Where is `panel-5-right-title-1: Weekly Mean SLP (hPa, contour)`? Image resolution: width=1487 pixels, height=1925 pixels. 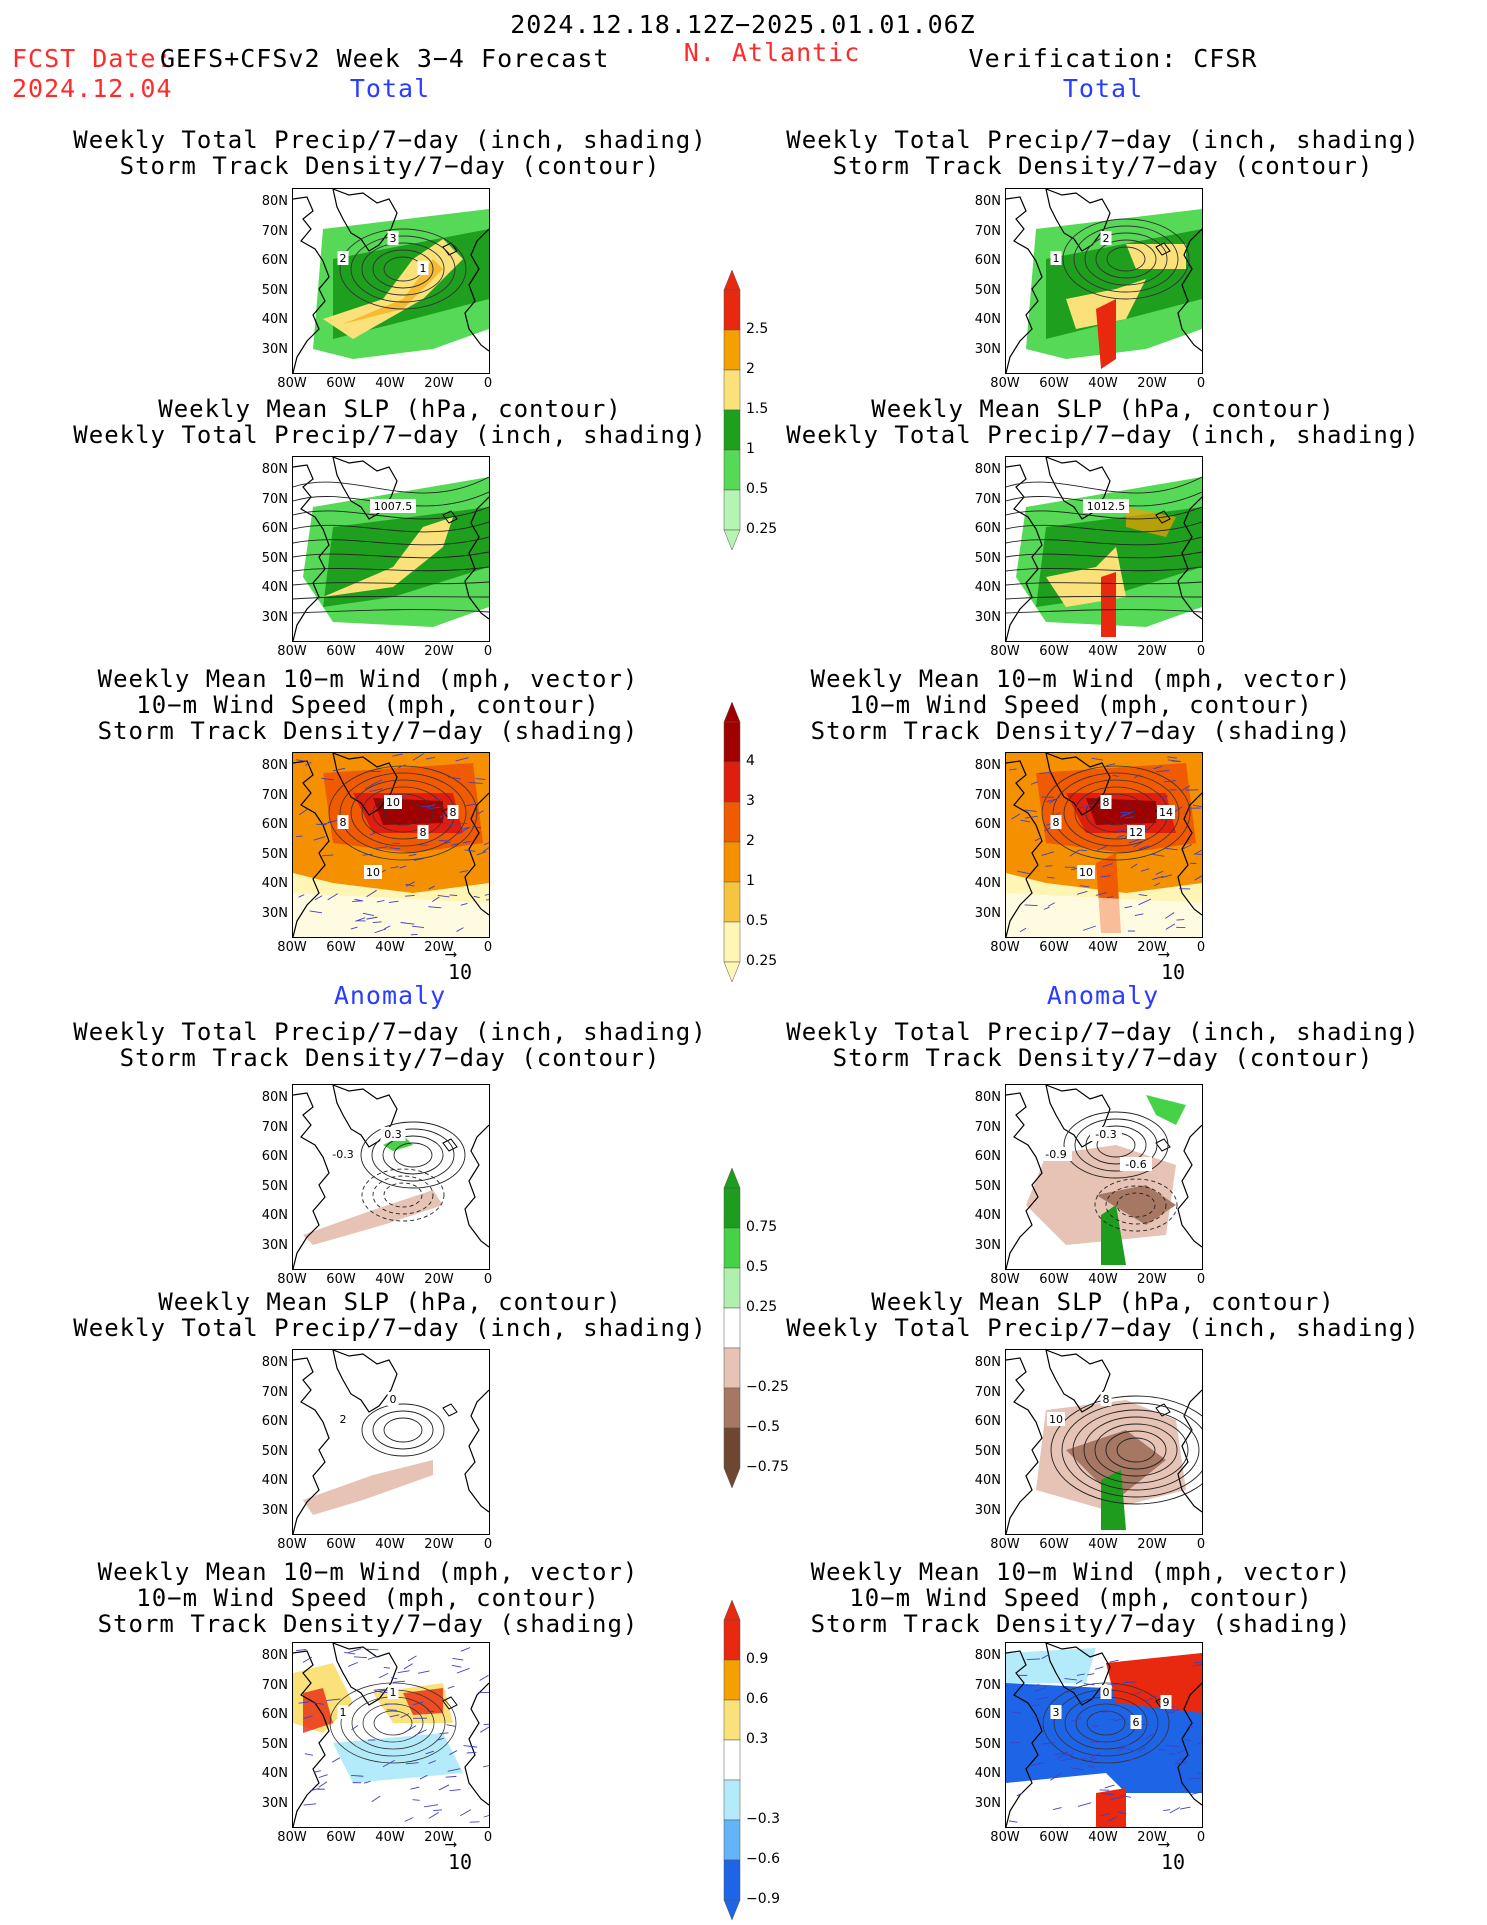
panel-5-right-title-1: Weekly Mean SLP (hPa, contour) is located at coordinates (1103, 1302).